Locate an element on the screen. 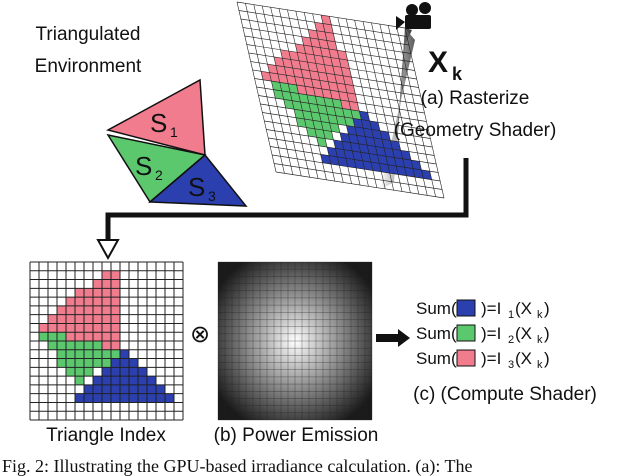  tri-label: S is located at coordinates (158, 123).